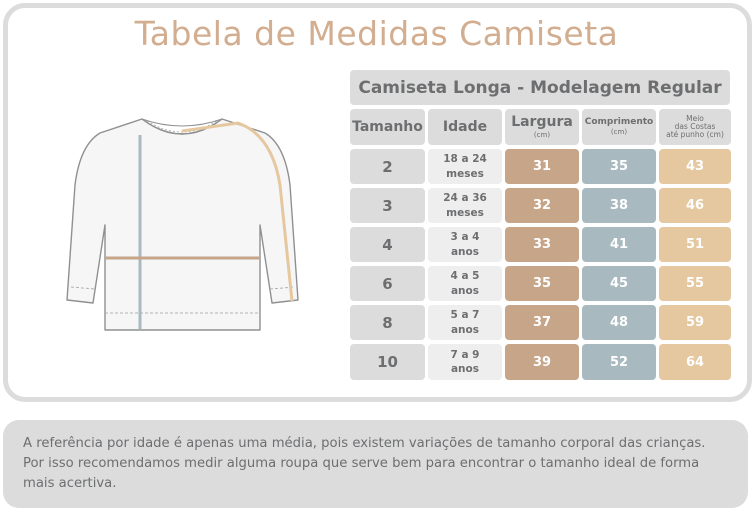 The width and height of the screenshot is (753, 512). Describe the element at coordinates (465, 244) in the screenshot. I see `row-3-idade: 3 a 4 anos` at that location.